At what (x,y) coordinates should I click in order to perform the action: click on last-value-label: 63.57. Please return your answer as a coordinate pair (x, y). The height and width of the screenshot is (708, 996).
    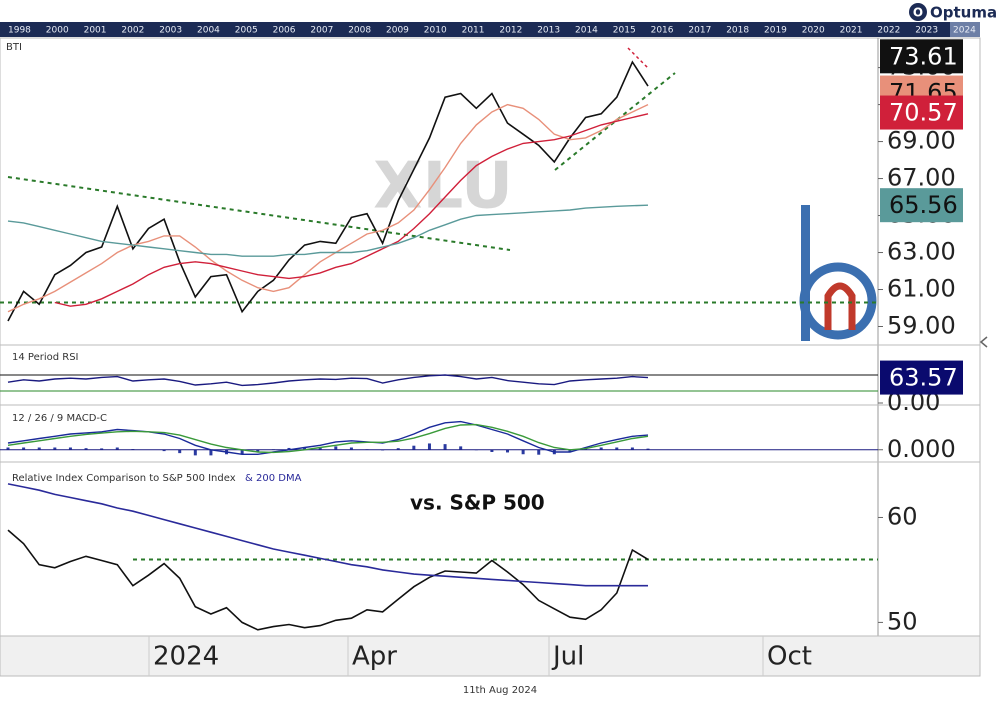
    Looking at the image, I should click on (923, 378).